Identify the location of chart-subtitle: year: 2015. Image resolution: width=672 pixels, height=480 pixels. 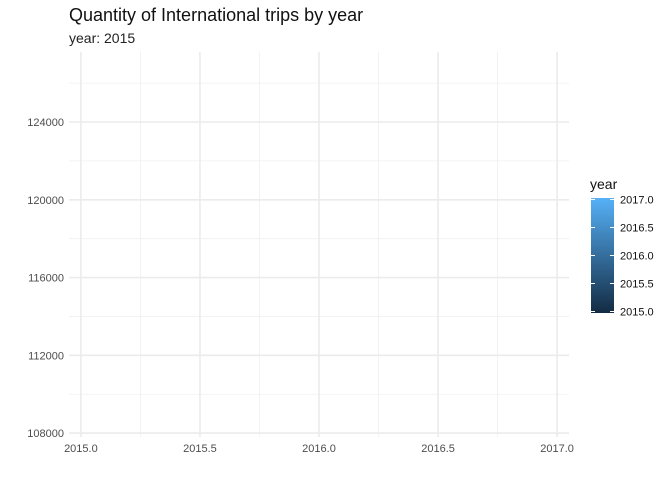
(102, 38).